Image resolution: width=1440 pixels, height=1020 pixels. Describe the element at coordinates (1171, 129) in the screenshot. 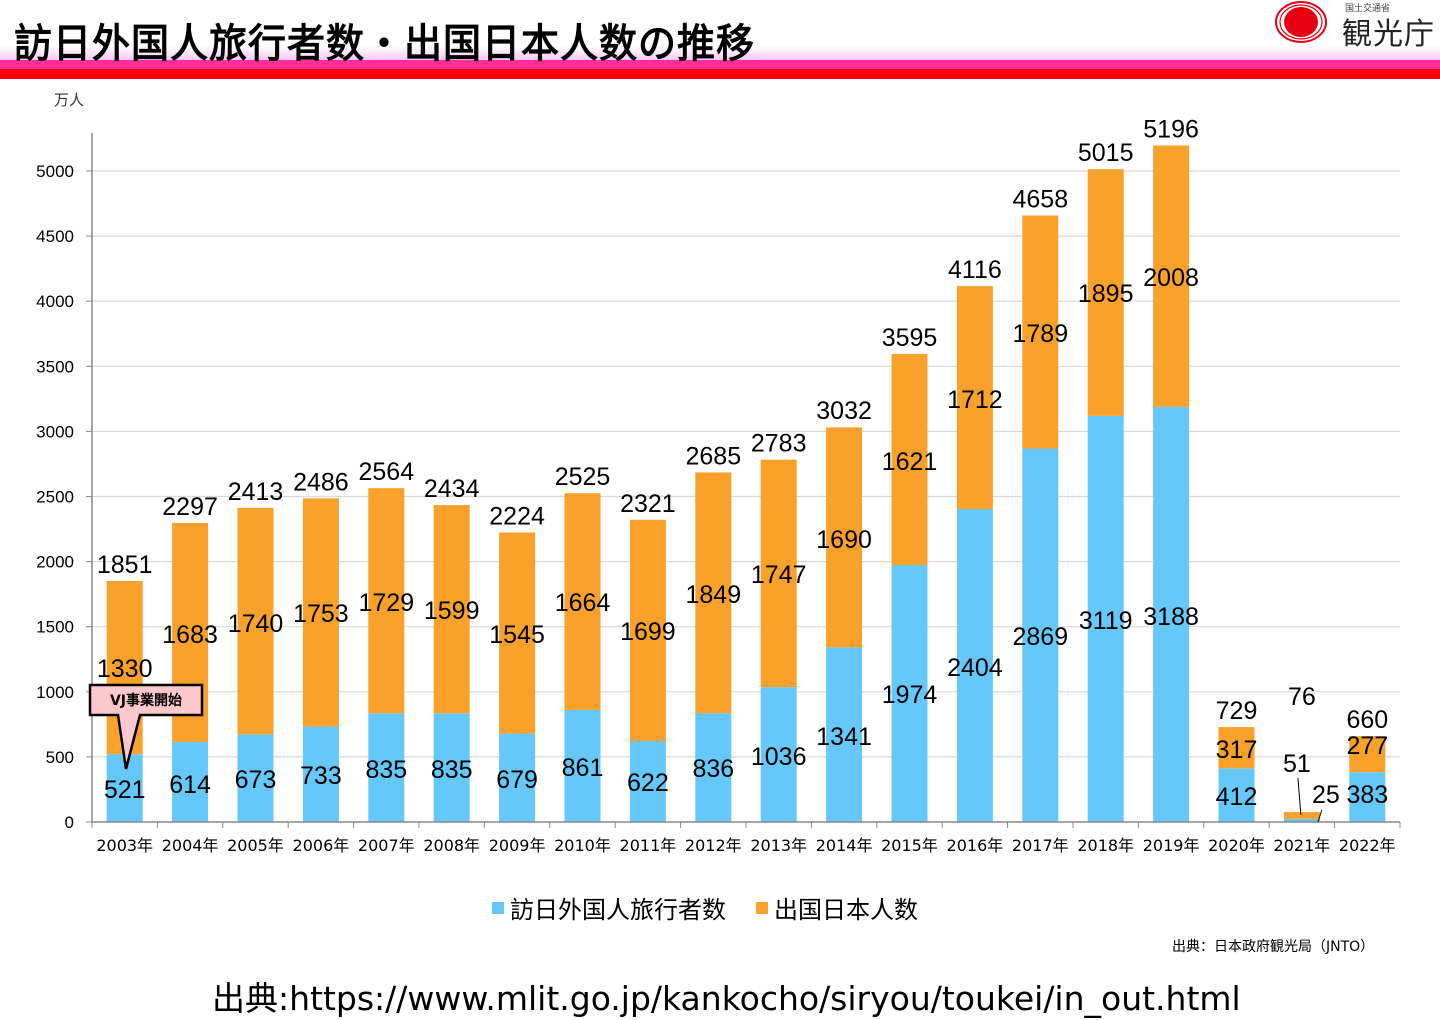

I see `total-label: 5196` at that location.